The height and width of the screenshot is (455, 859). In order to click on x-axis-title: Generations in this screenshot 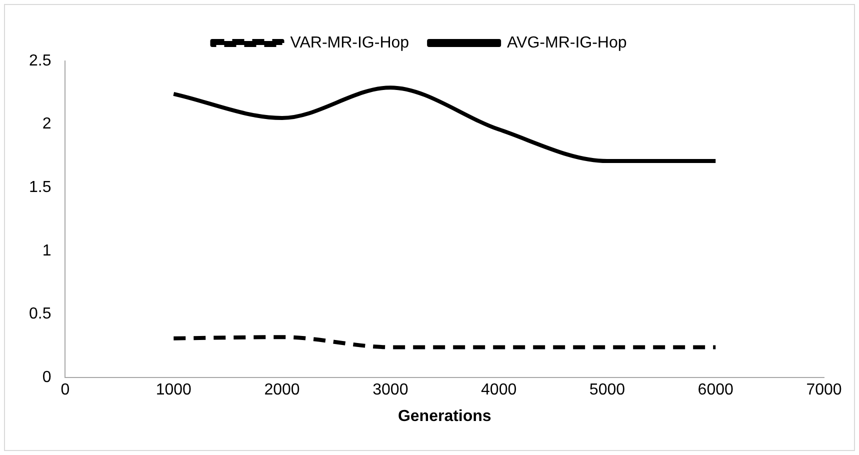, I will do `click(445, 416)`.